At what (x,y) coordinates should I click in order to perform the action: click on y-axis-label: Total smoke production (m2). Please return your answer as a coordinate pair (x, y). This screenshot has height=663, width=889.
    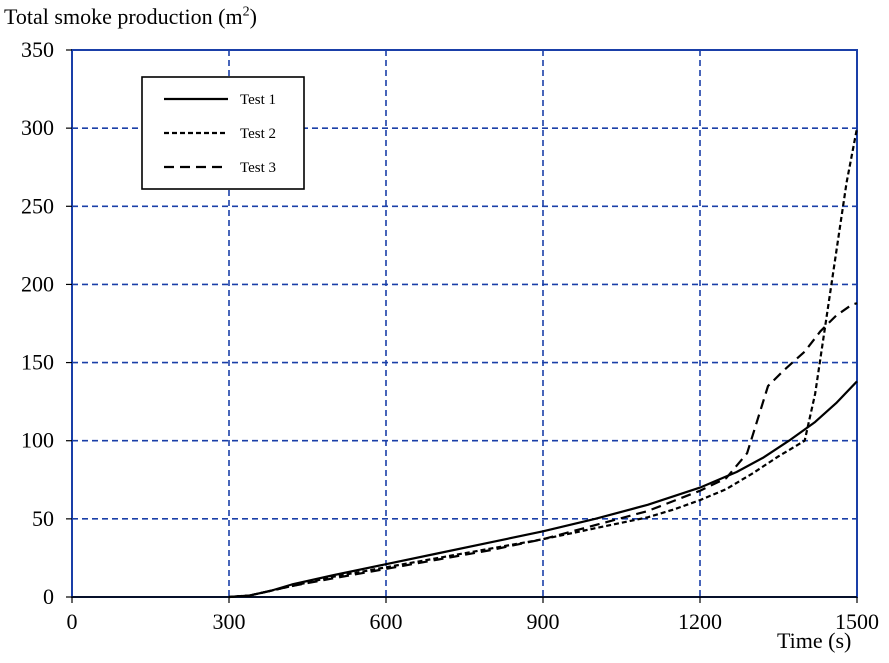
    Looking at the image, I should click on (130, 16).